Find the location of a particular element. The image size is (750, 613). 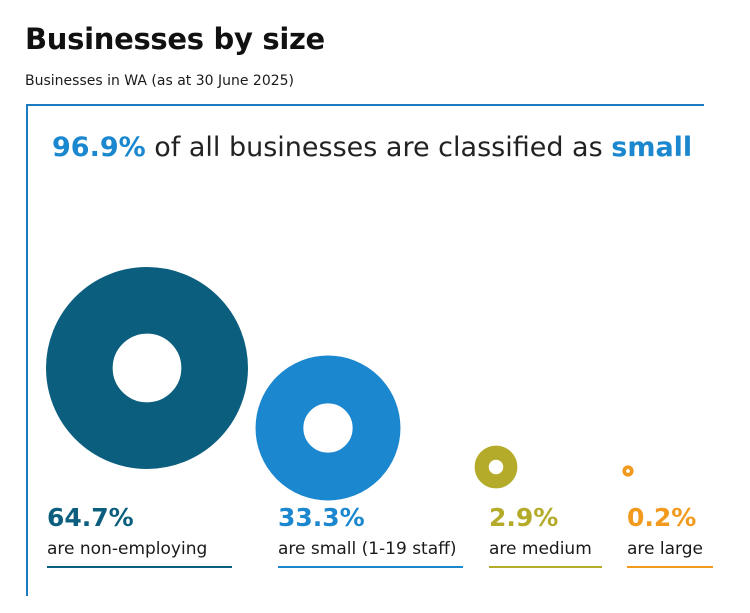

stat-label-medium: are medium is located at coordinates (540, 549).